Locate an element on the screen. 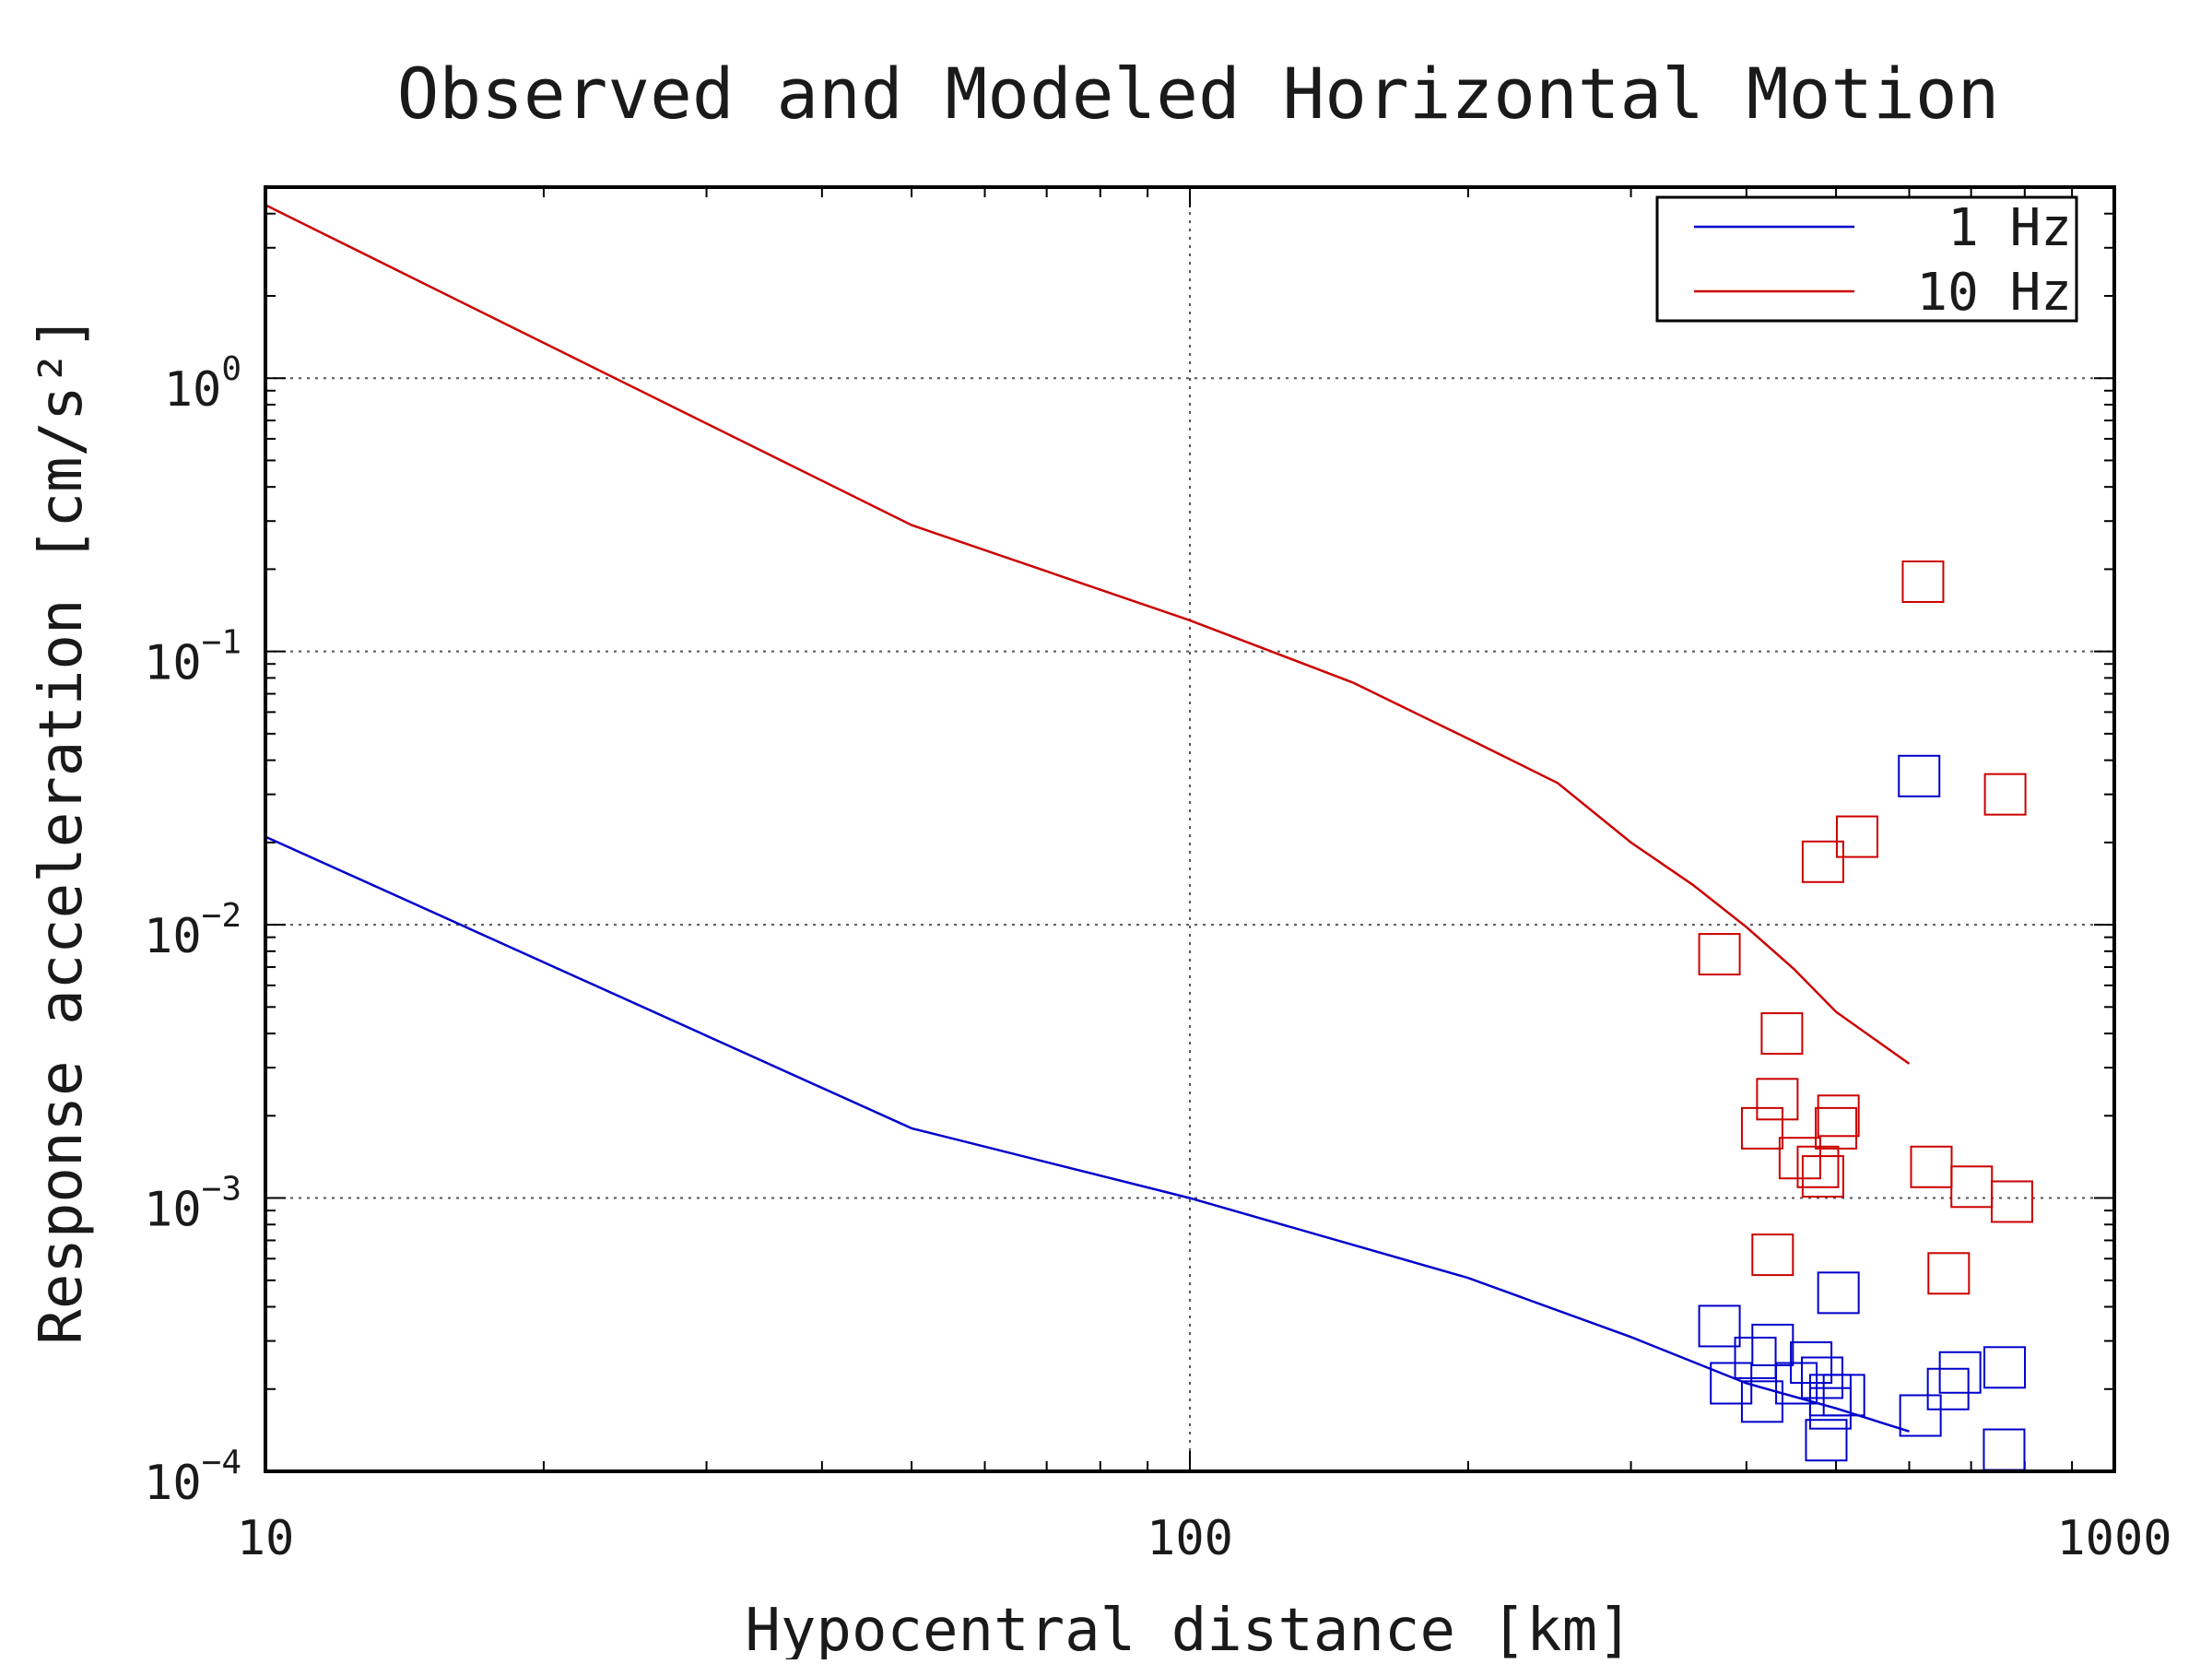 This screenshot has height=1664, width=2212. y-tick-label: 10⁻³ is located at coordinates (192, 1204).